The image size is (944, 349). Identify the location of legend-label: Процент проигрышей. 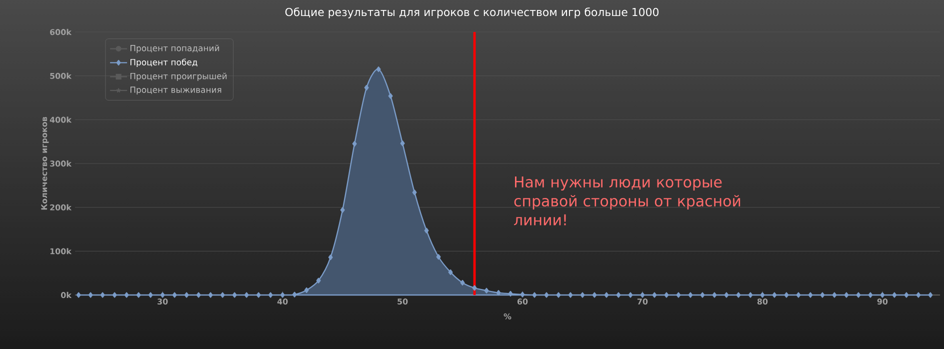
(178, 76).